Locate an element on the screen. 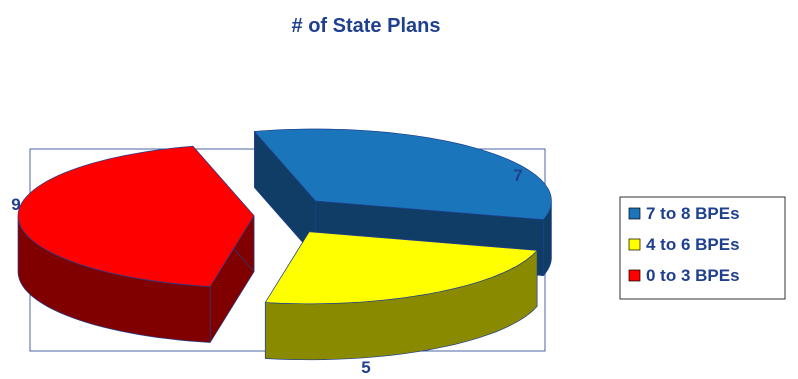  slice-7-to-8-bpes is located at coordinates (403, 174).